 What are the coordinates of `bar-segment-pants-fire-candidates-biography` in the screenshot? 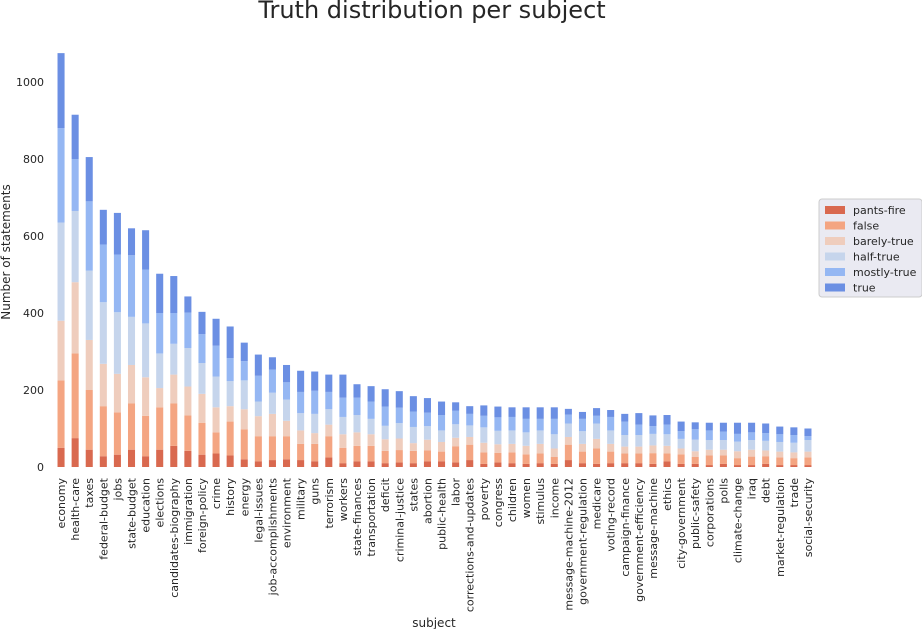 It's located at (174, 456).